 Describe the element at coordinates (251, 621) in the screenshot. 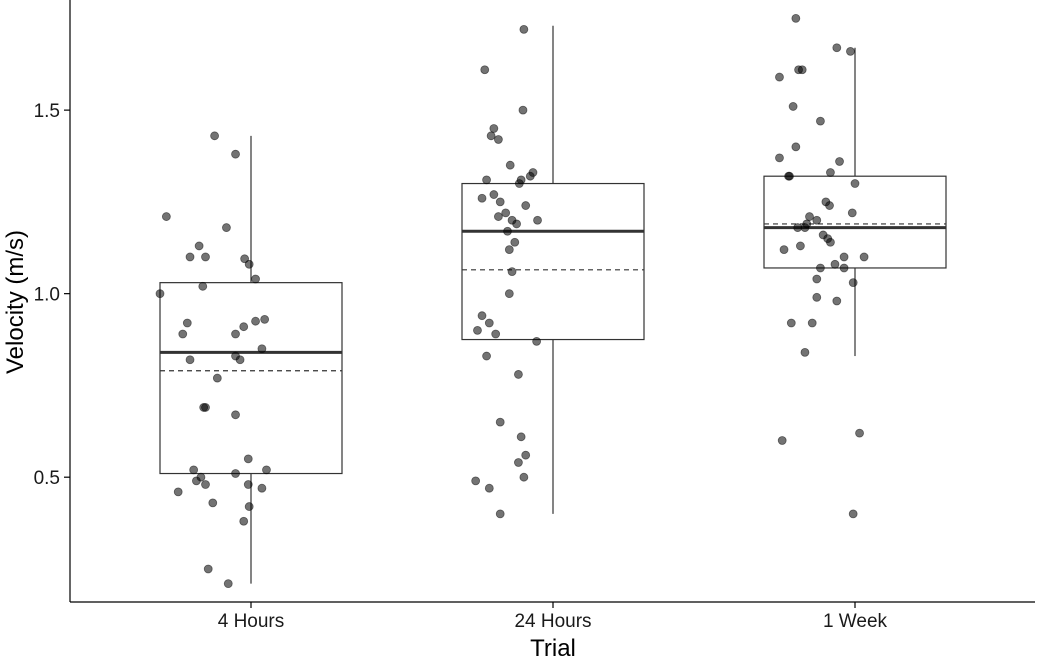

I see `x-tick-label: 4 Hours` at that location.